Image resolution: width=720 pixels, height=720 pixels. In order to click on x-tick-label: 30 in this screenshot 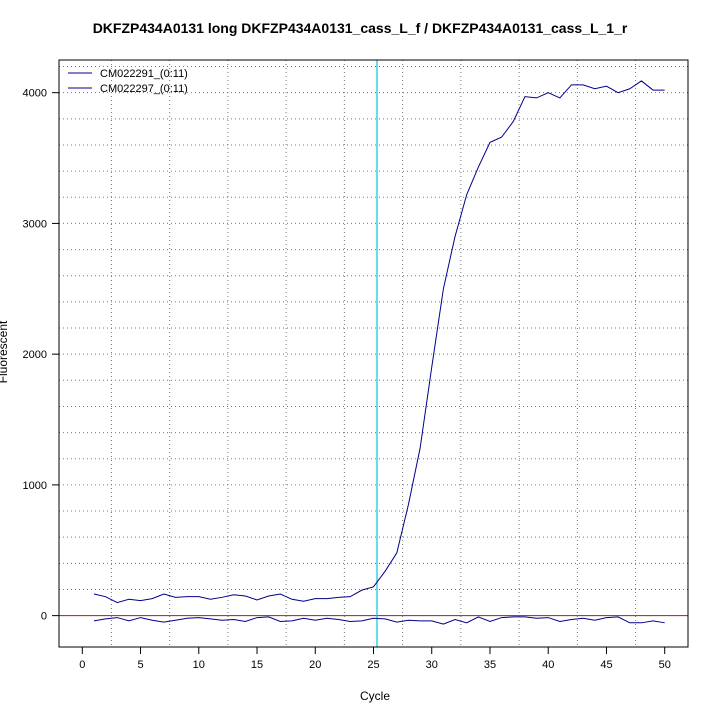, I will do `click(432, 665)`.